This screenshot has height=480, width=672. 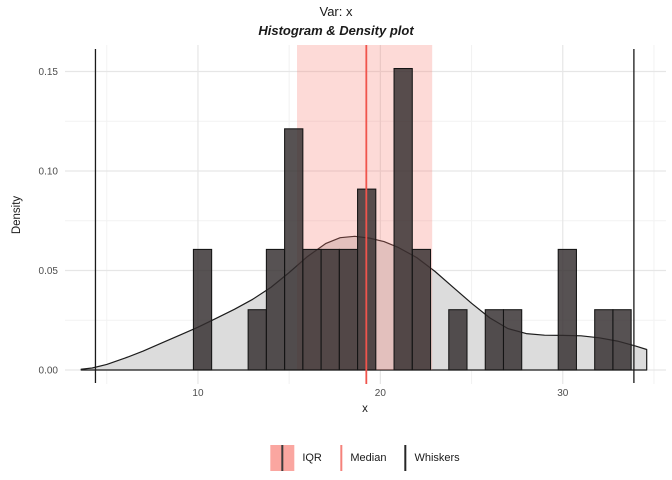 What do you see at coordinates (368, 458) in the screenshot?
I see `legend-label-median: Median` at bounding box center [368, 458].